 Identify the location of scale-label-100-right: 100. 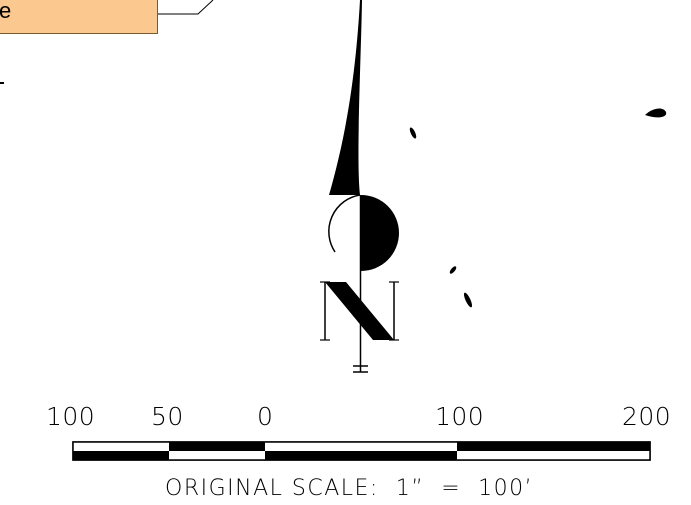
(460, 416).